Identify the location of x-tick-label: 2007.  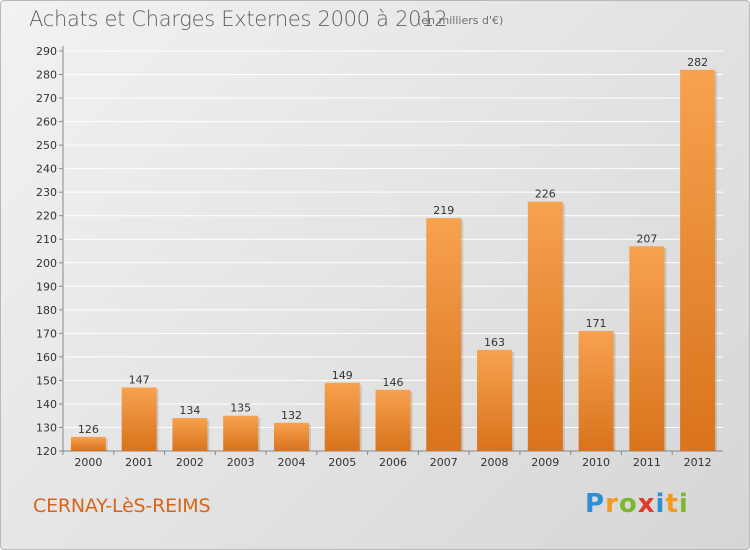
(444, 462).